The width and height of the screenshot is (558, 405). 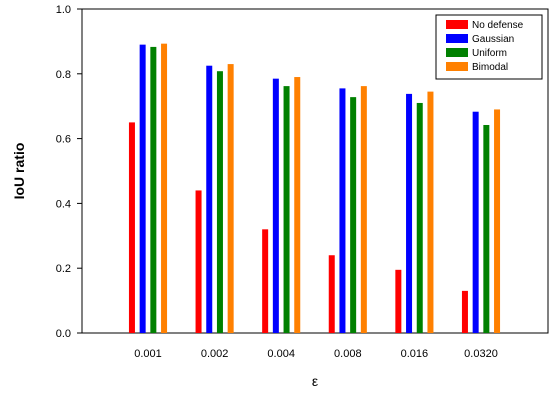 I want to click on legend-label: Gaussian, so click(x=493, y=39).